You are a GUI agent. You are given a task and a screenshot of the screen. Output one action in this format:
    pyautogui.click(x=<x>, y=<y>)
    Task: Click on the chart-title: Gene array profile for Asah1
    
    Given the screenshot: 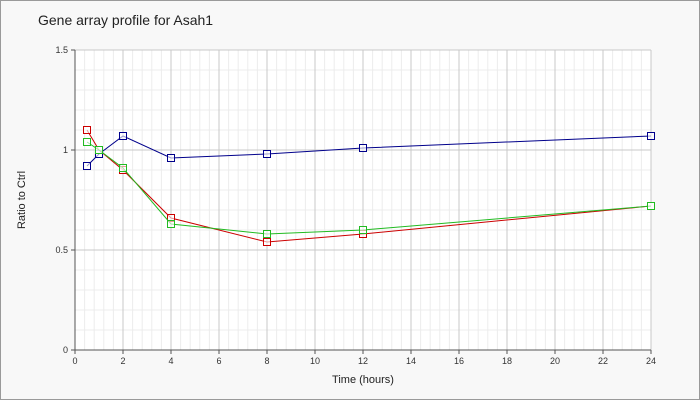 What is the action you would take?
    pyautogui.click(x=125, y=20)
    